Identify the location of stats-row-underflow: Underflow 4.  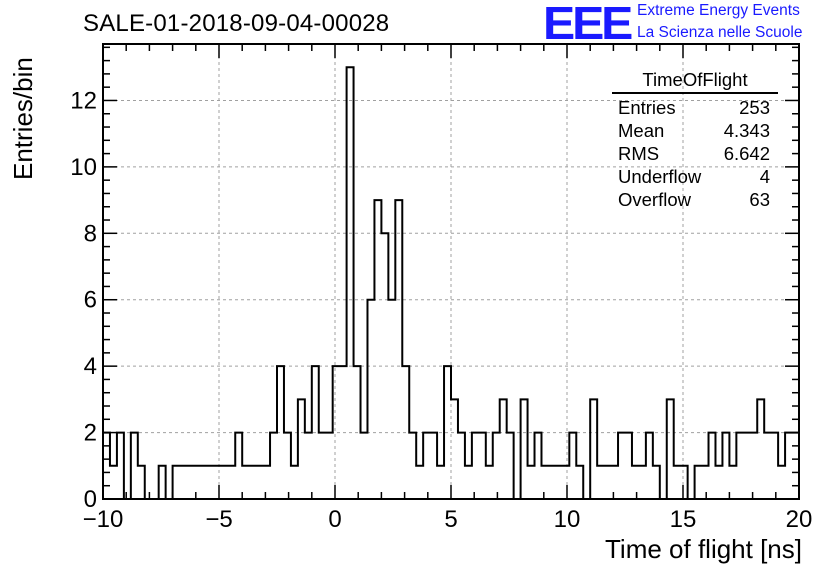
(695, 176).